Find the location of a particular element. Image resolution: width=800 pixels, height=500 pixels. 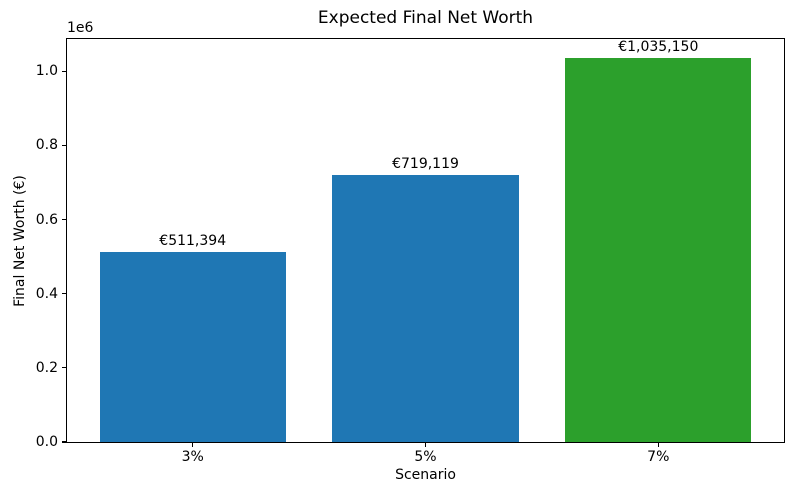

x-axis-tick-label: 3% is located at coordinates (192, 457).